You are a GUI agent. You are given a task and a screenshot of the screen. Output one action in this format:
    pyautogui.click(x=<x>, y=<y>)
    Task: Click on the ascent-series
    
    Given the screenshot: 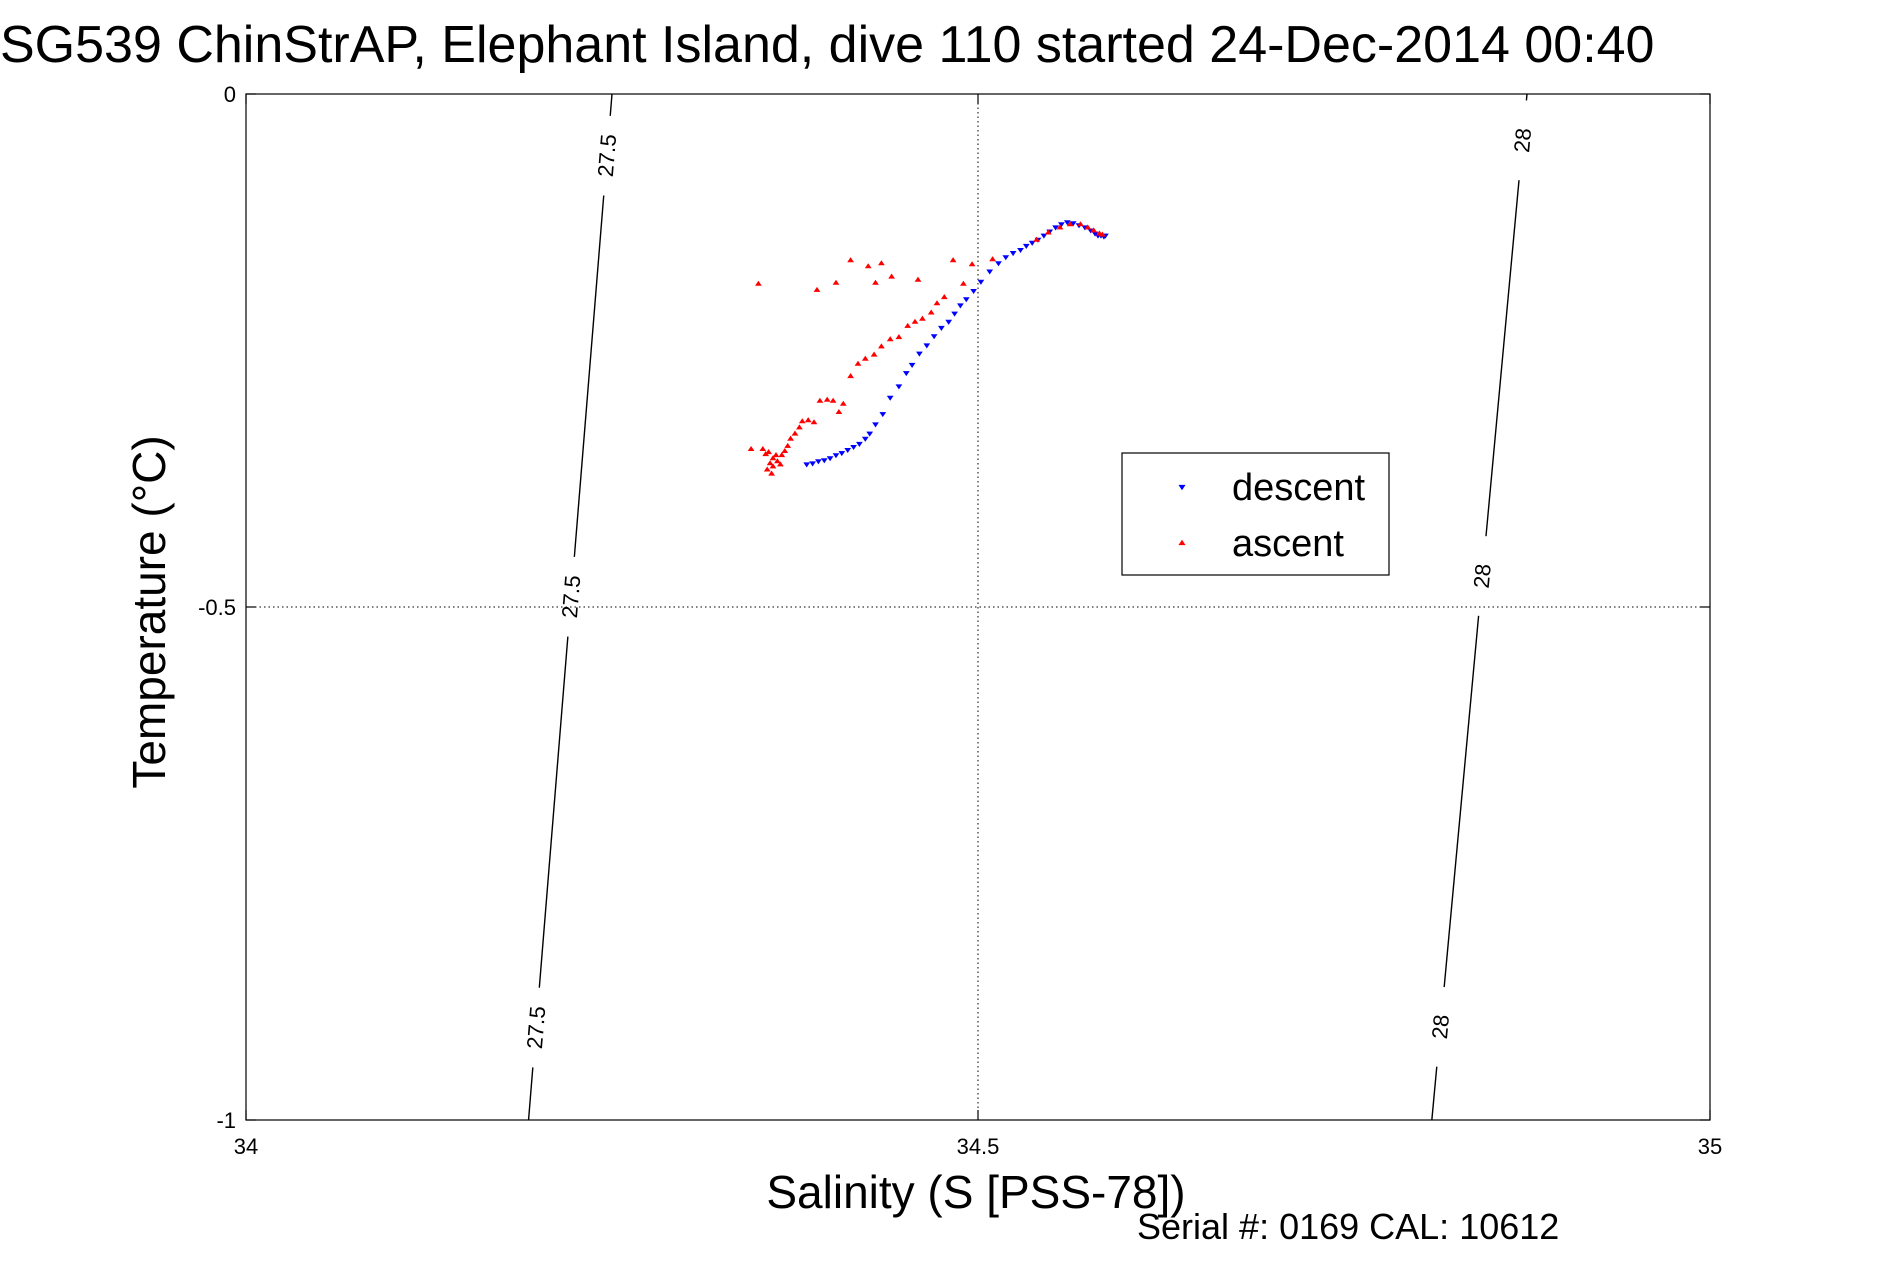 What is the action you would take?
    pyautogui.click(x=926, y=348)
    